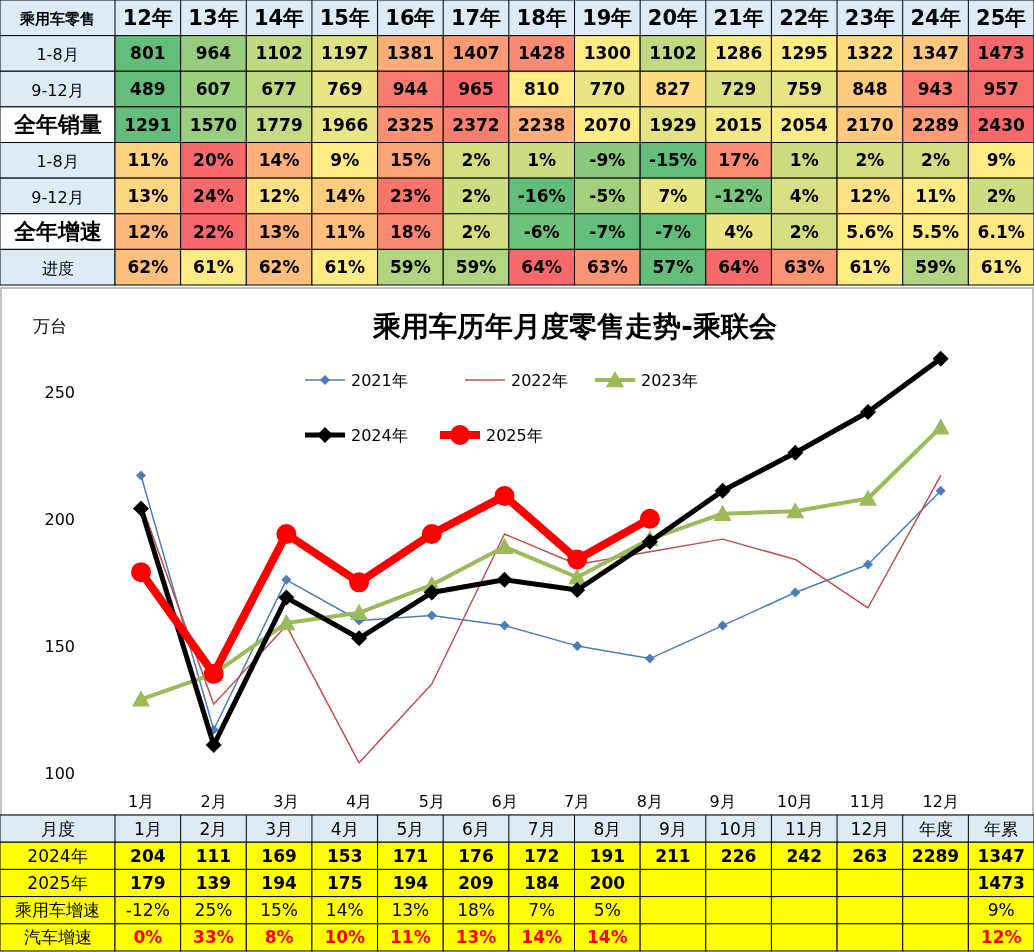  What do you see at coordinates (804, 267) in the screenshot?
I see `data-label: 63%` at bounding box center [804, 267].